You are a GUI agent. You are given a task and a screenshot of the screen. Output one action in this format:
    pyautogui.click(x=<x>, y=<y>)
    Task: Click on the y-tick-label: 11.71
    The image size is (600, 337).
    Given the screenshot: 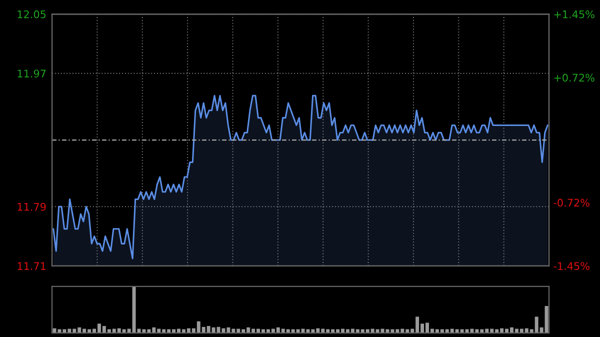 What is the action you would take?
    pyautogui.click(x=32, y=266)
    